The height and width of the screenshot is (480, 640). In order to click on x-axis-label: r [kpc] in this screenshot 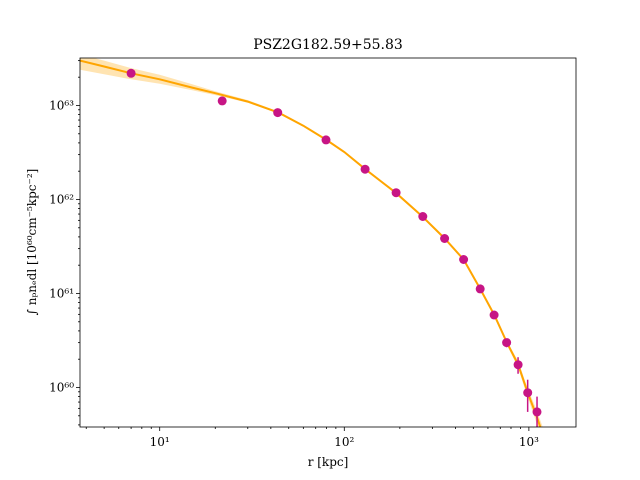, I will do `click(328, 462)`.